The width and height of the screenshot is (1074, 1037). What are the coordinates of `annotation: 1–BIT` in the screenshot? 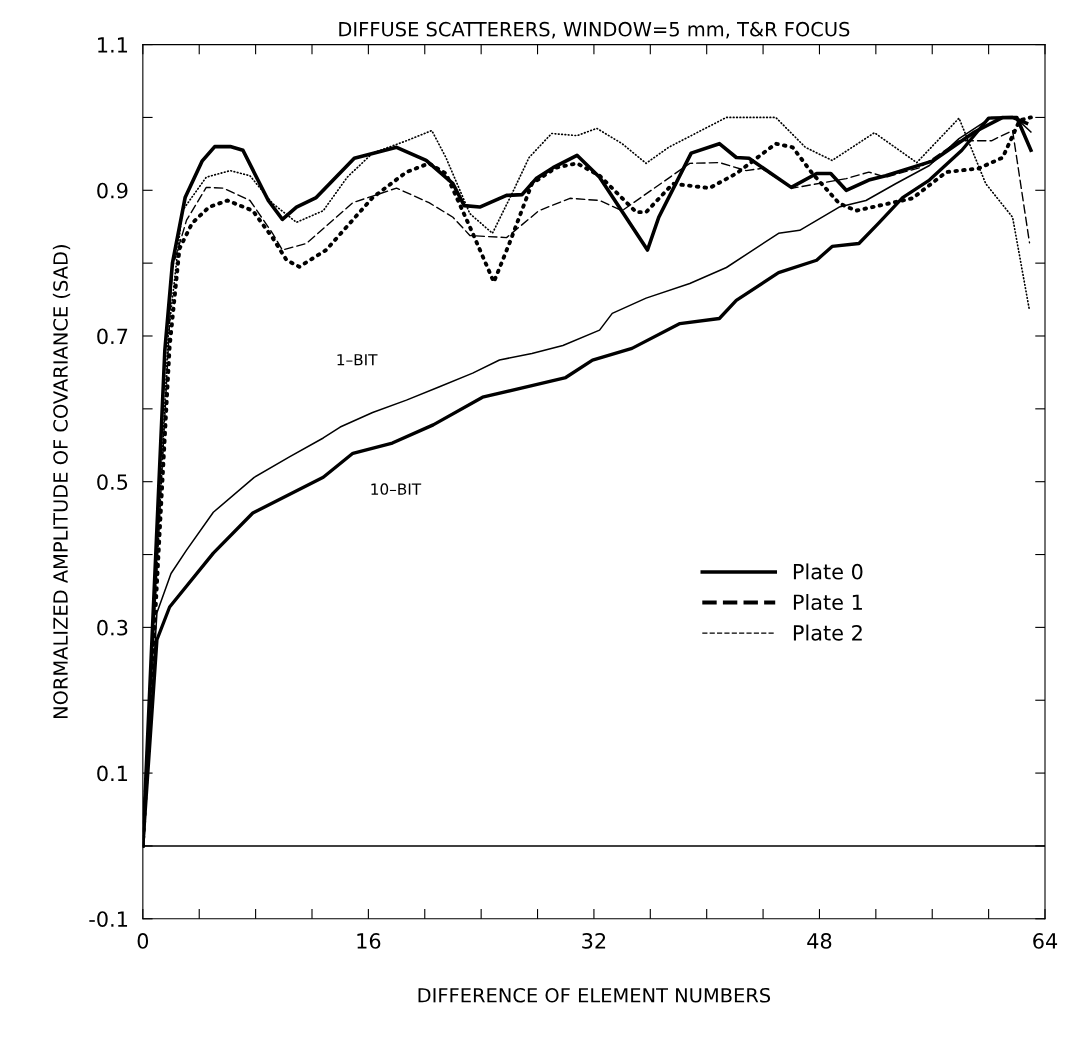 It's located at (357, 360).